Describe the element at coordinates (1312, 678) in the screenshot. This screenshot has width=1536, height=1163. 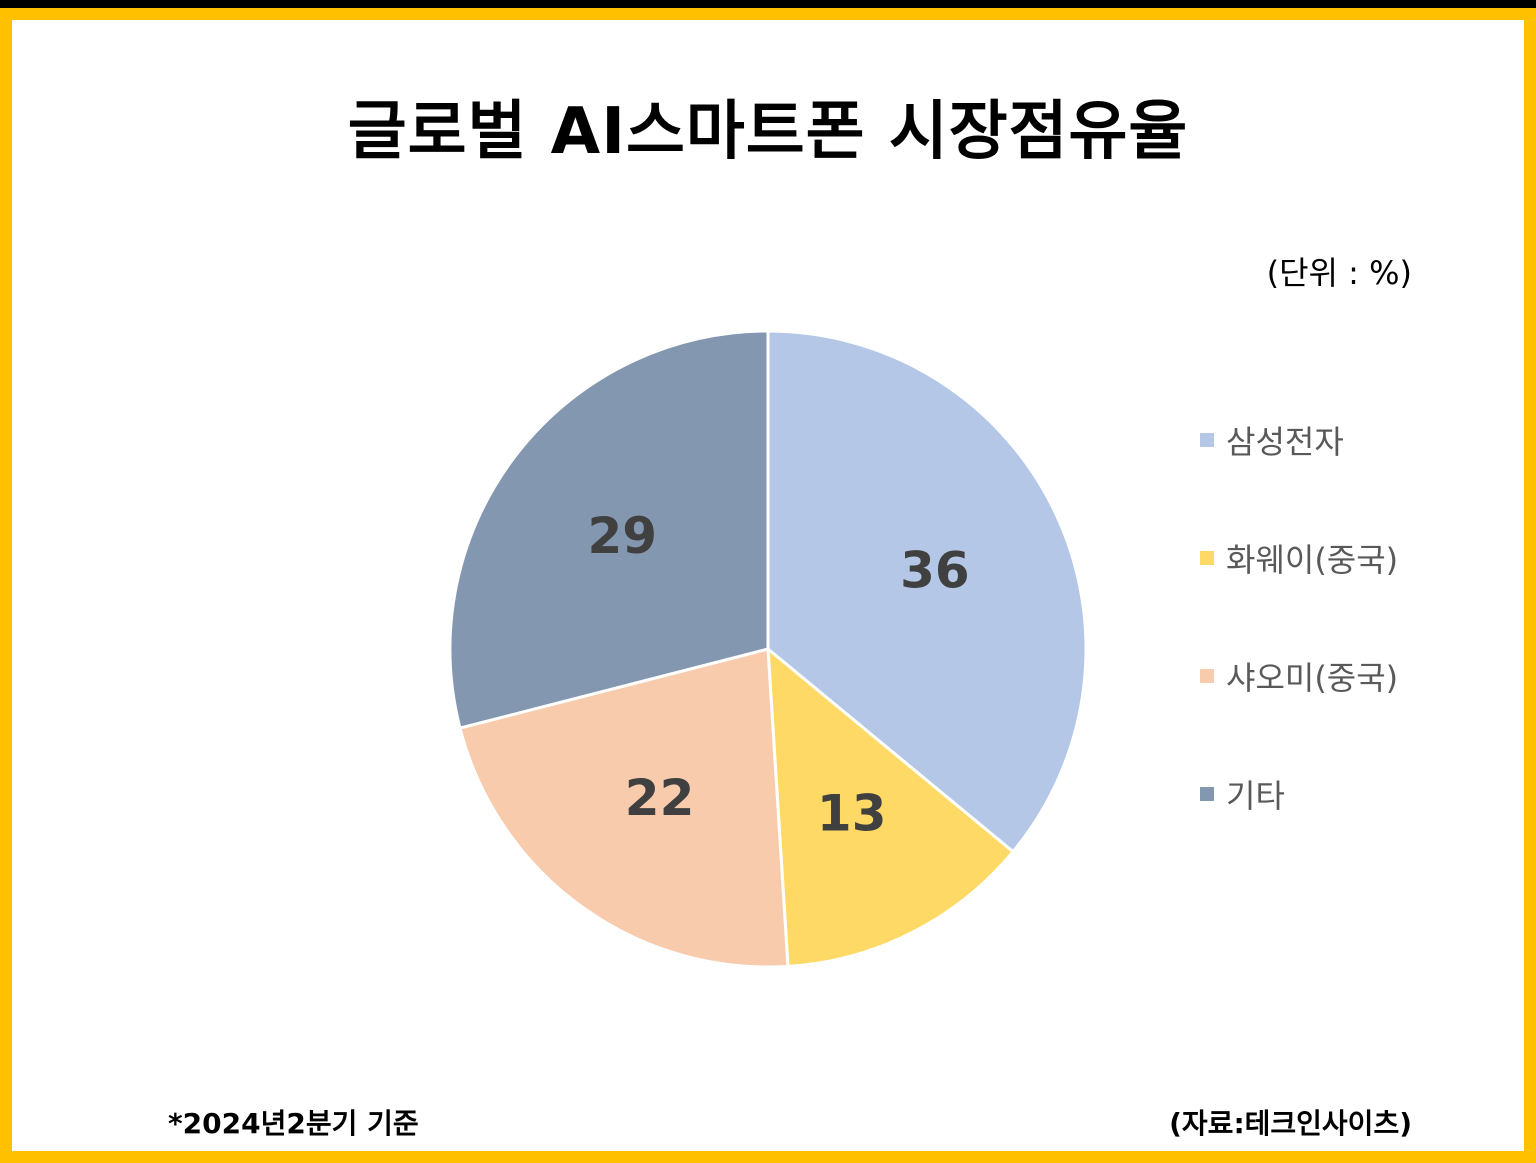
I see `legend-label: 샤오미(중국)` at that location.